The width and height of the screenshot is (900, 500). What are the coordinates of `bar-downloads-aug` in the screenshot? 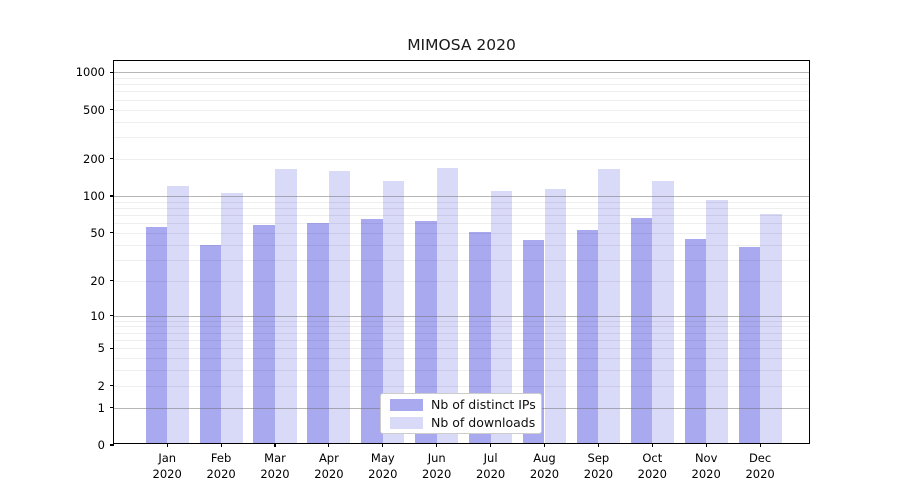 It's located at (555, 315).